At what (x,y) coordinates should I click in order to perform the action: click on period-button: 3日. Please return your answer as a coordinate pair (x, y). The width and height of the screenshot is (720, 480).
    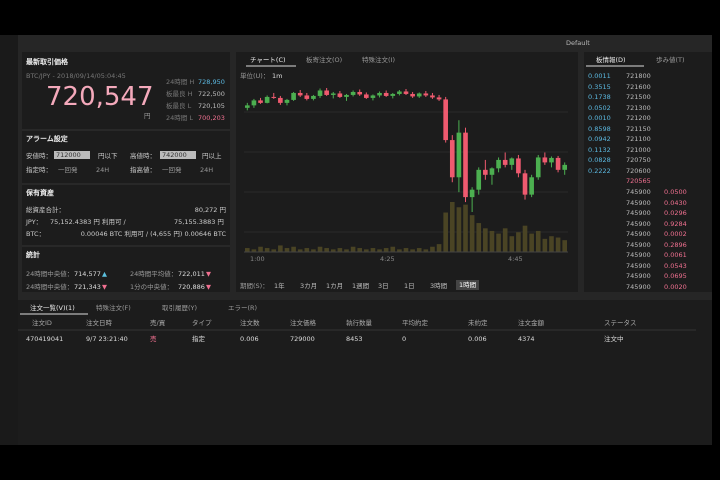
    Looking at the image, I should click on (383, 286).